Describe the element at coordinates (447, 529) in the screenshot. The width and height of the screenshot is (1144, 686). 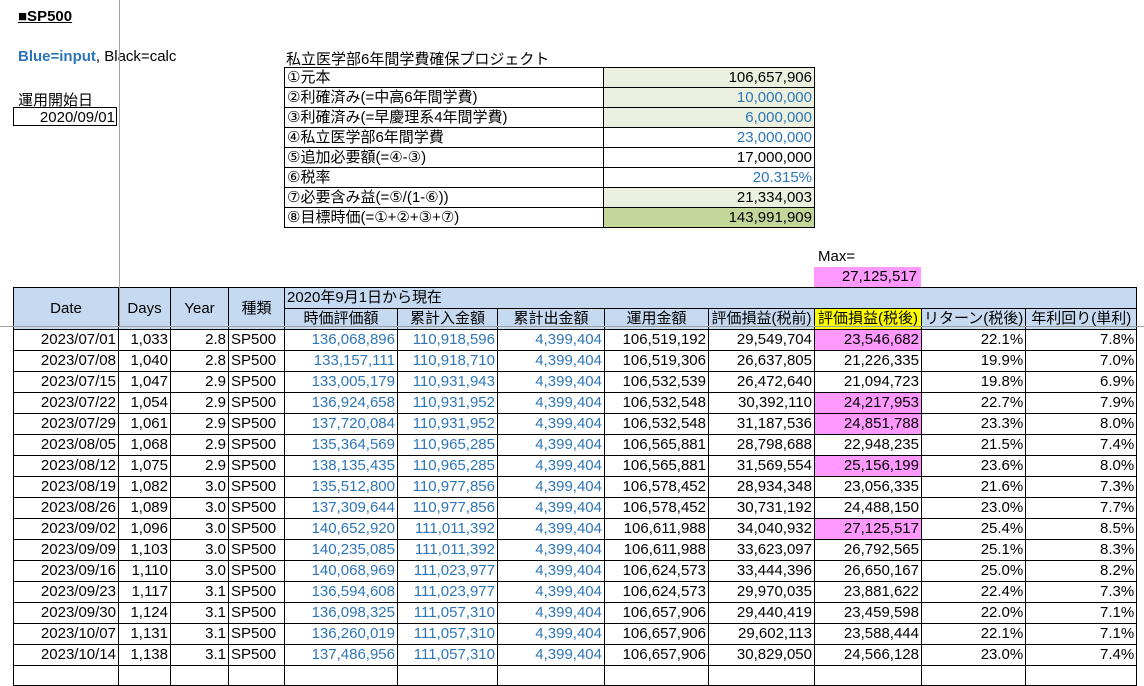
I see `cell-cumulative-deposit: 111,011,392` at that location.